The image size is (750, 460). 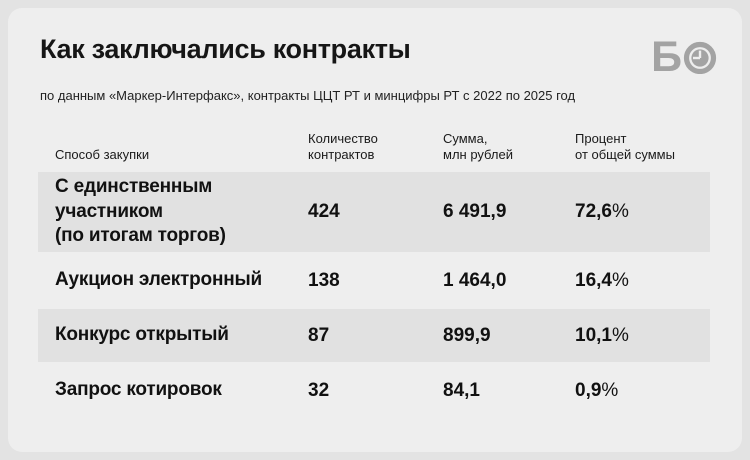 I want to click on business-online-logo: Б, so click(x=684, y=56).